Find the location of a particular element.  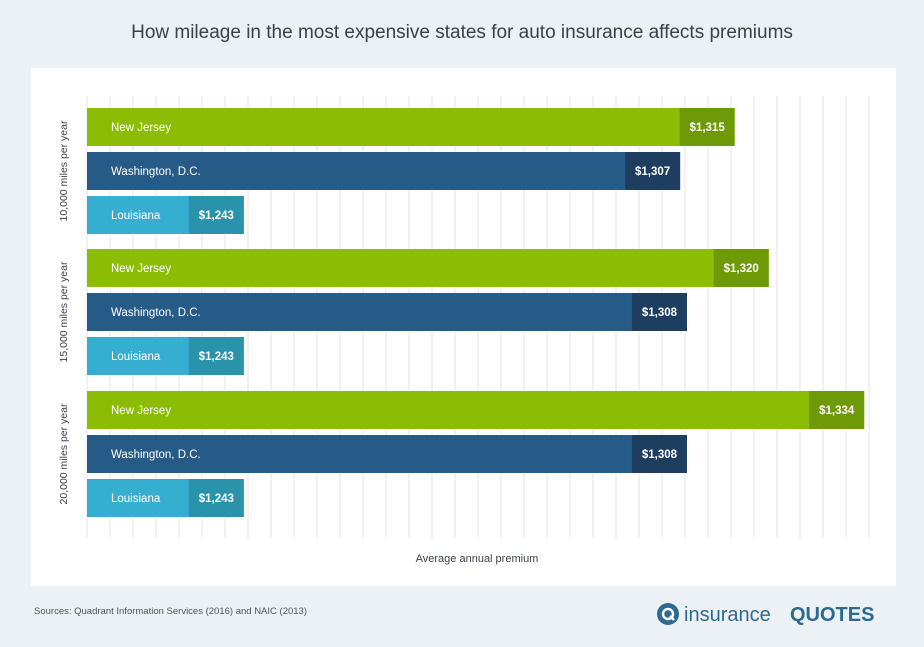

bar-value-label: $1,320 is located at coordinates (741, 269).